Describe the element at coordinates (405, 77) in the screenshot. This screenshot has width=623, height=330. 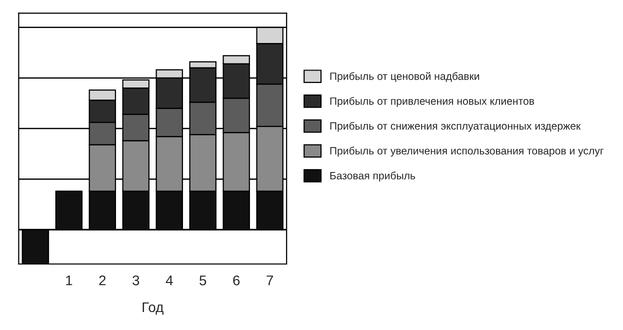
I see `legend-label: Прибыль от ценовой надбавки` at that location.